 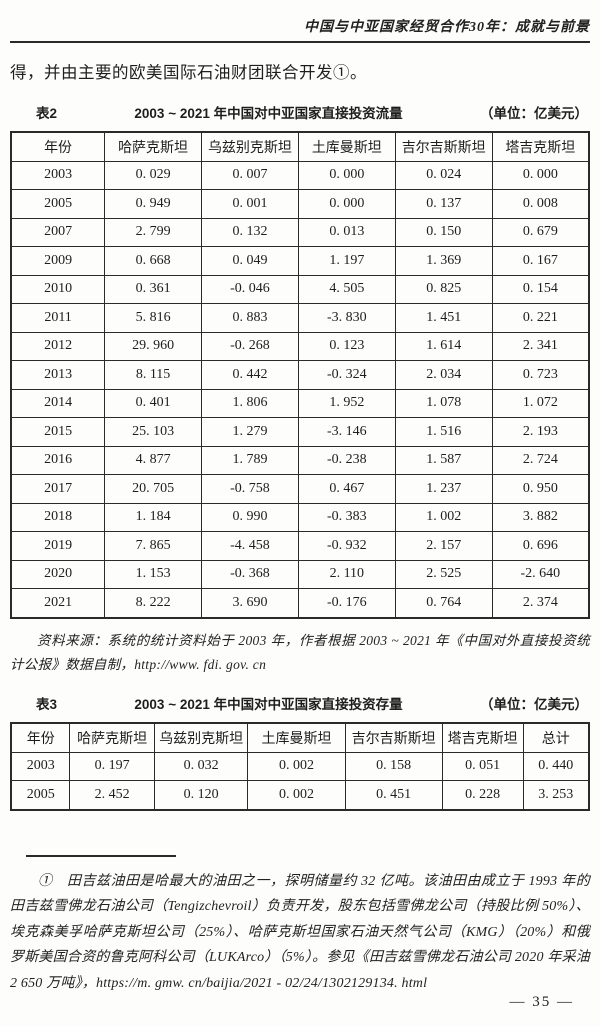 I want to click on table-cell: 1. 153, so click(x=153, y=574).